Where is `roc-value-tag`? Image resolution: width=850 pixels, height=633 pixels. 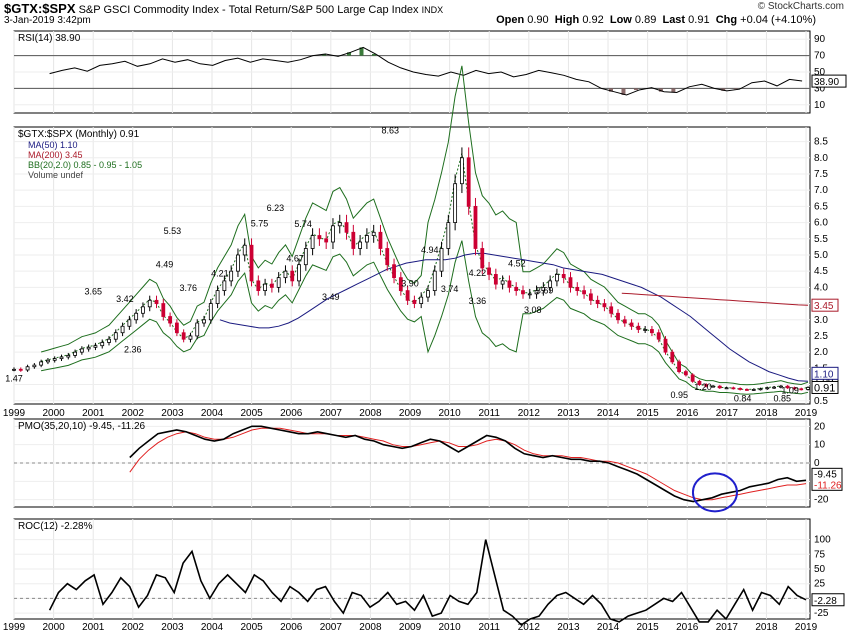 roc-value-tag is located at coordinates (828, 600).